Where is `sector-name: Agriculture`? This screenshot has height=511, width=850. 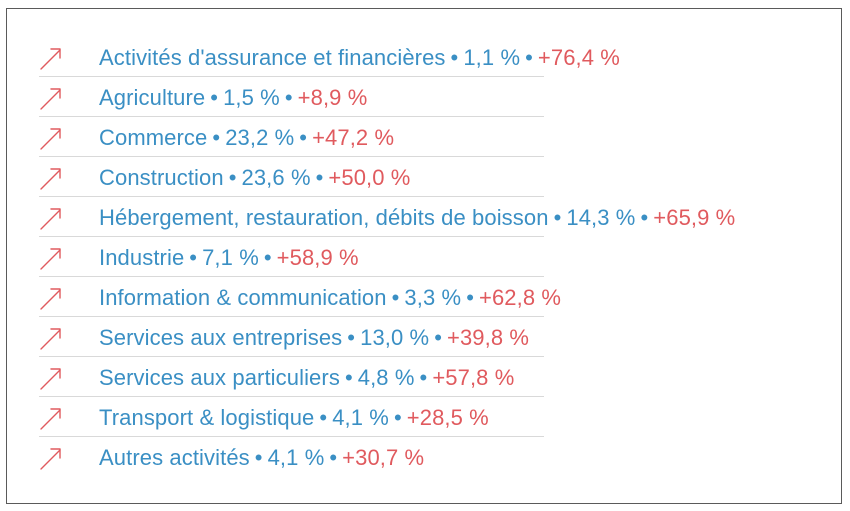 sector-name: Agriculture is located at coordinates (152, 97).